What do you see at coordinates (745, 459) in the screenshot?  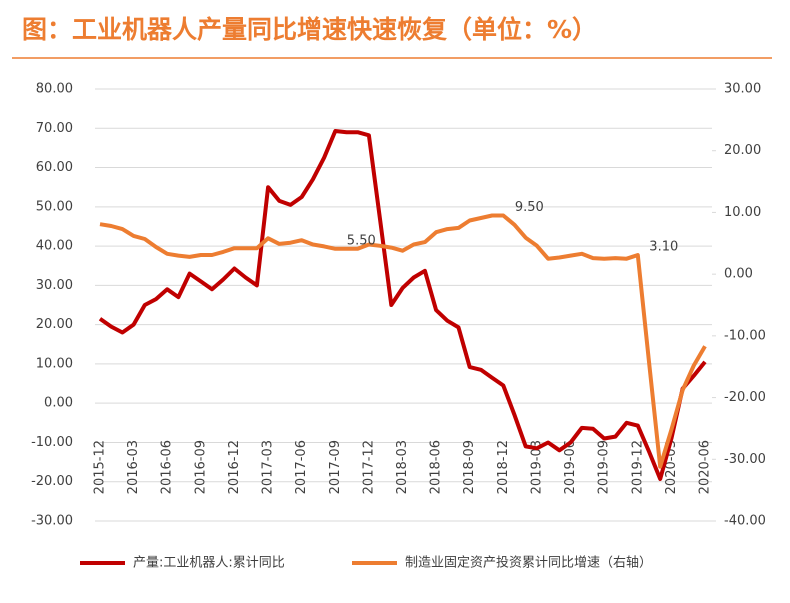 I see `y2-tick-label: -30.00` at bounding box center [745, 459].